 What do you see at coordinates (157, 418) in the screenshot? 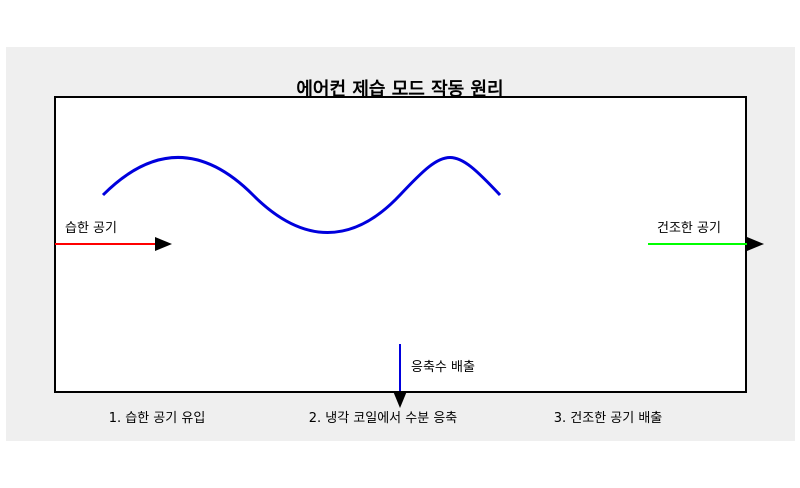
I see `step-1-label: 1. 습한 공기 유입` at bounding box center [157, 418].